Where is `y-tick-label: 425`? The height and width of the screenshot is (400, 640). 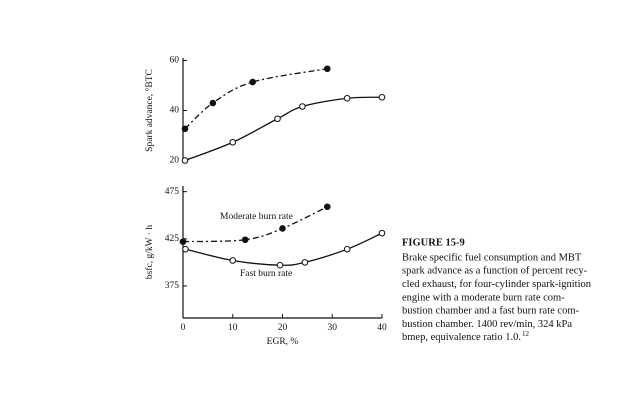
y-tick-label: 425 is located at coordinates (172, 239).